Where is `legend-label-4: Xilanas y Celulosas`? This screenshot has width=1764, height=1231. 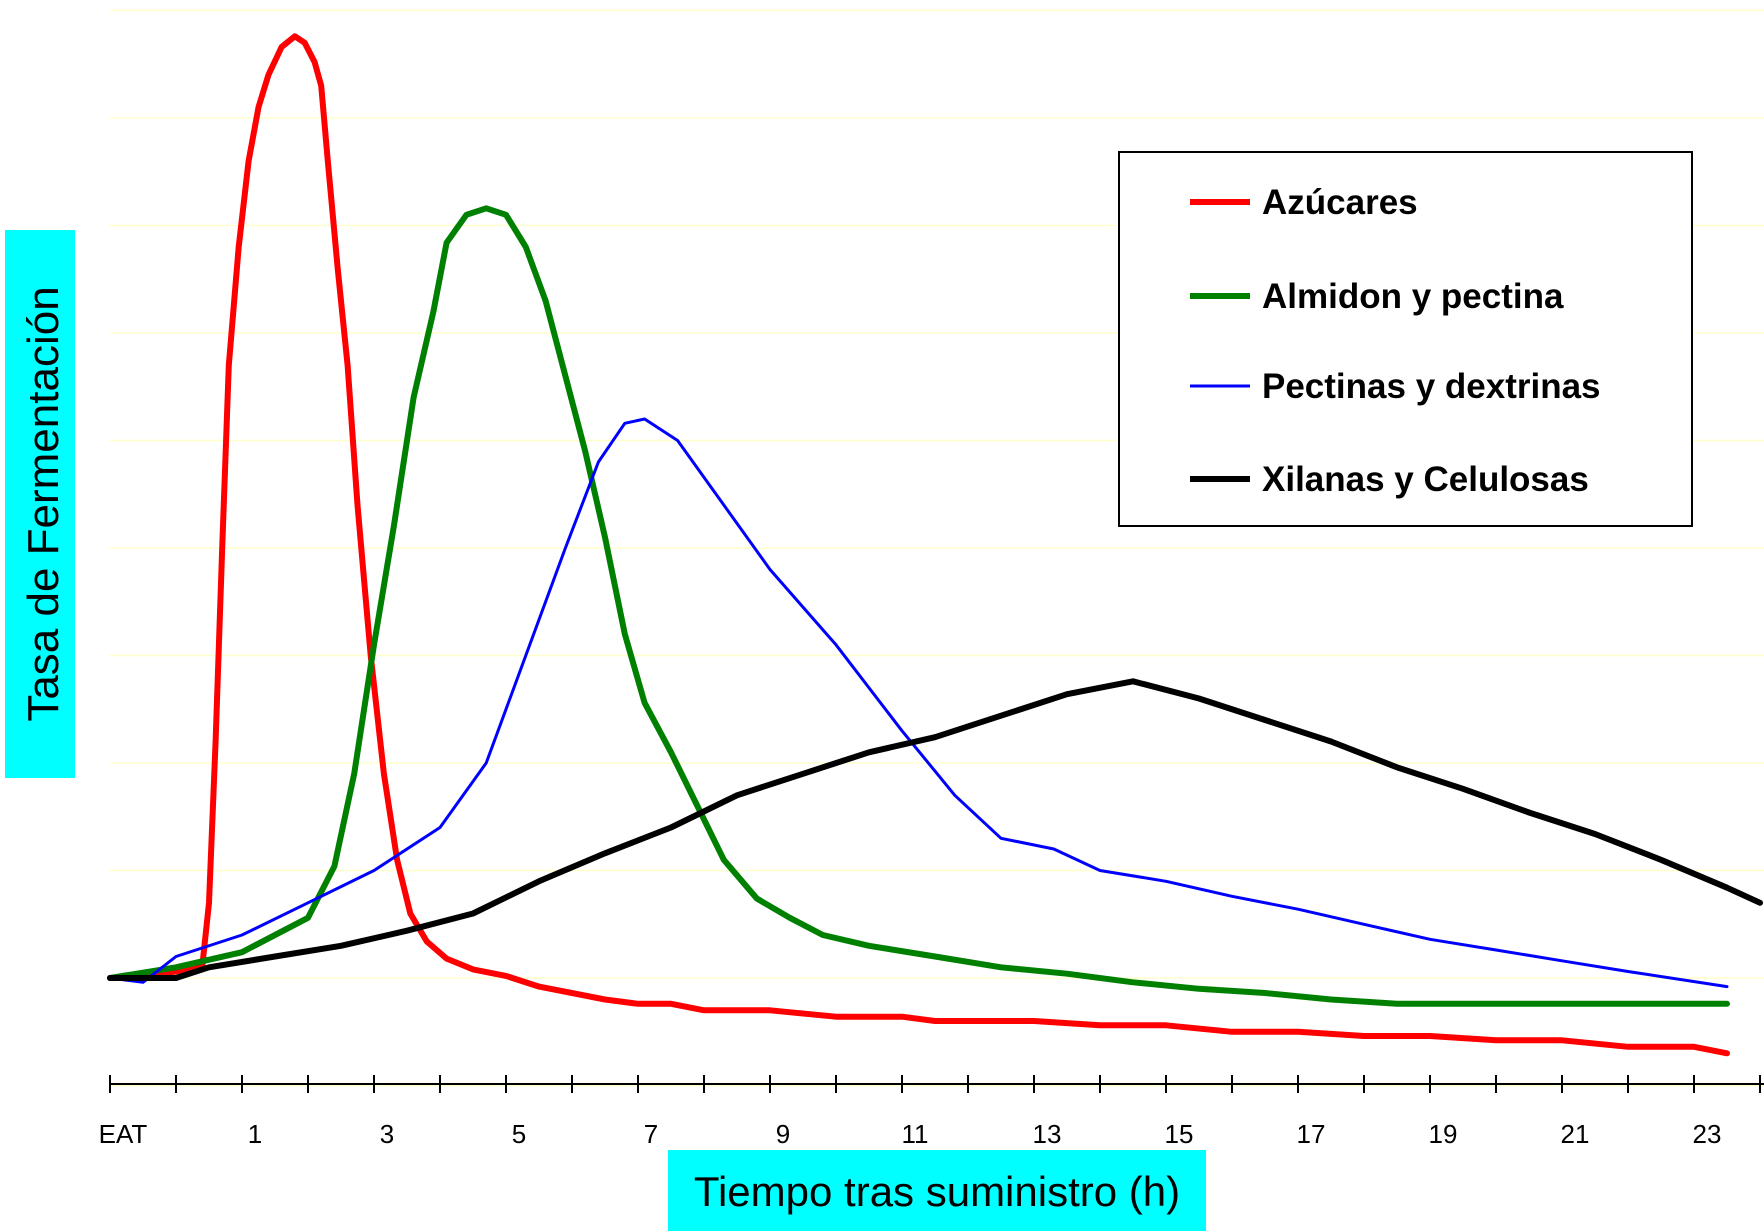
legend-label-4: Xilanas y Celulosas is located at coordinates (1425, 479).